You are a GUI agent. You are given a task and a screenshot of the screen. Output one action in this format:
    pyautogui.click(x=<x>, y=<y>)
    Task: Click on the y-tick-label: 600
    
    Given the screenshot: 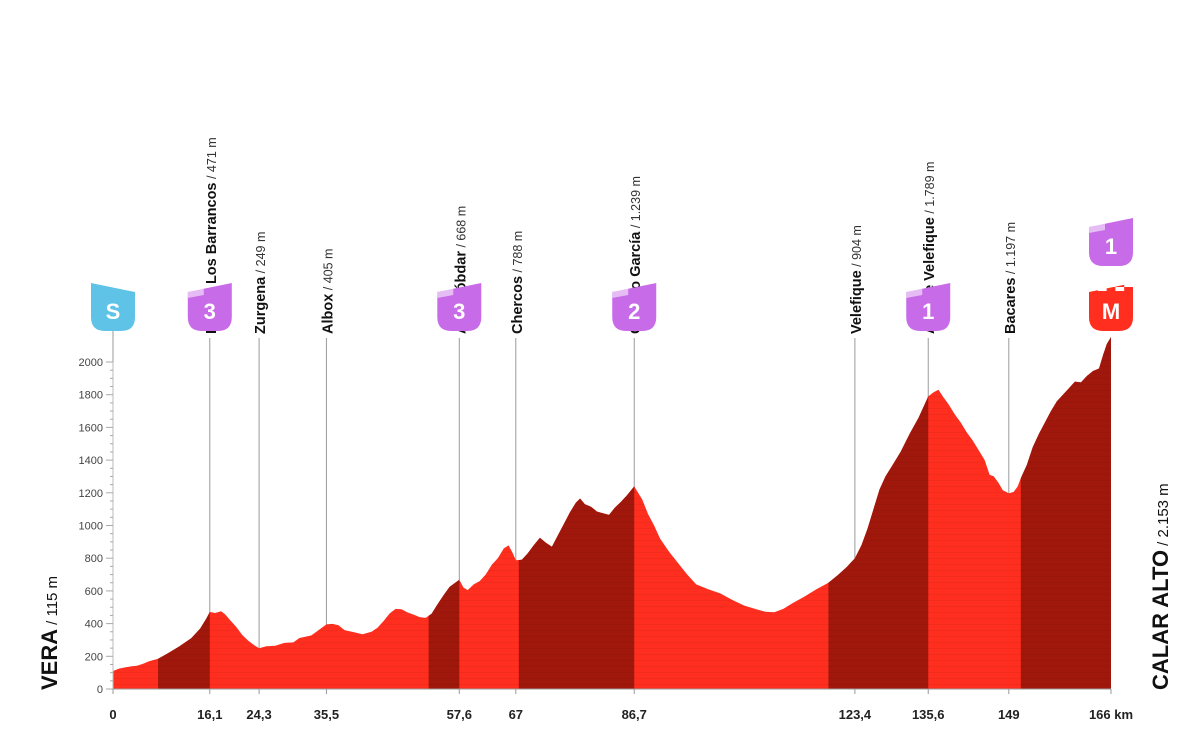 What is the action you would take?
    pyautogui.click(x=94, y=592)
    